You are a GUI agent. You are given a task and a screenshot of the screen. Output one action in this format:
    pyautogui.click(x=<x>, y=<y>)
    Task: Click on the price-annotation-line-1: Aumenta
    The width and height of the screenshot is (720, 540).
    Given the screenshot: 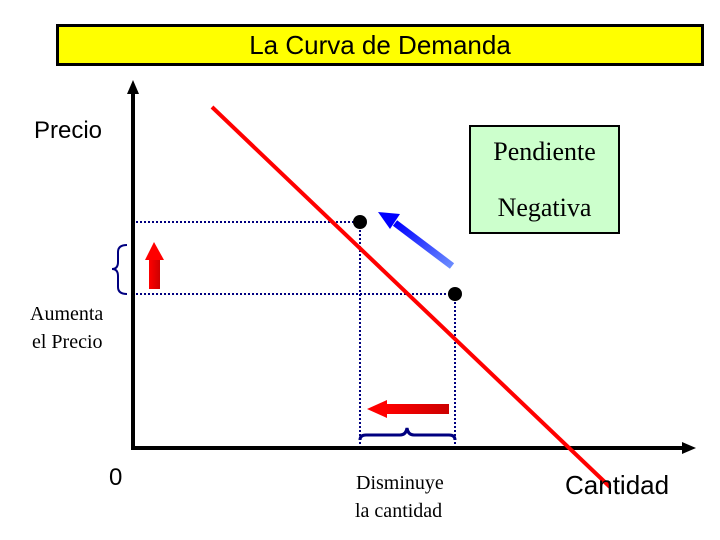 What is the action you would take?
    pyautogui.click(x=67, y=314)
    